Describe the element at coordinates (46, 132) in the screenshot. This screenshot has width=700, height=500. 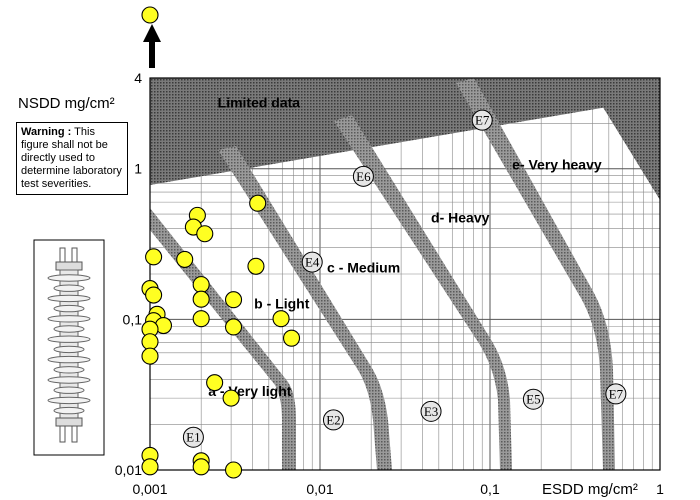
I see `warning-title: Warning :` at that location.